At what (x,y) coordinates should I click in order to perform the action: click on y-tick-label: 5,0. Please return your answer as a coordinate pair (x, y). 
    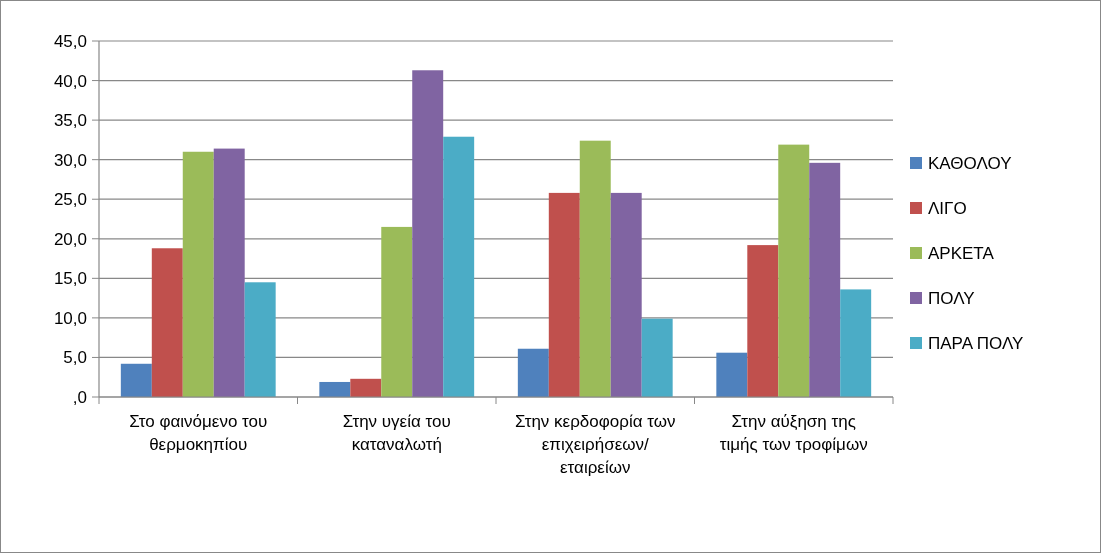
    Looking at the image, I should click on (75, 358).